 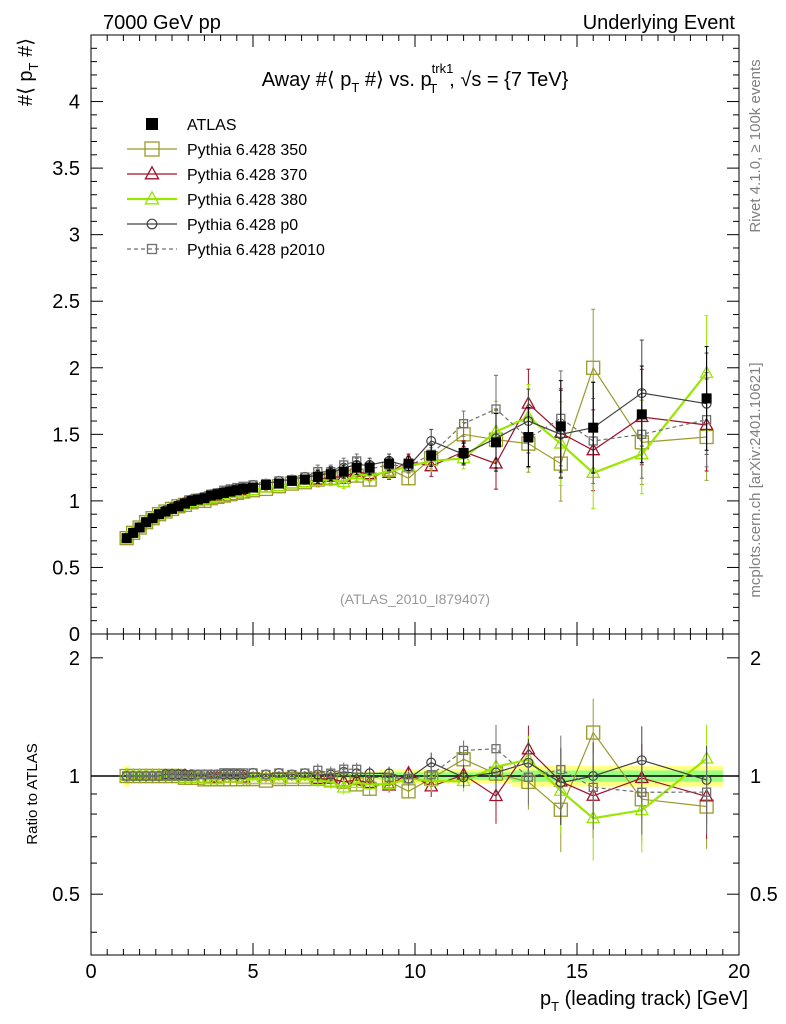 I want to click on analysis-label: (ATLAS_2010_I879407), so click(x=415, y=599).